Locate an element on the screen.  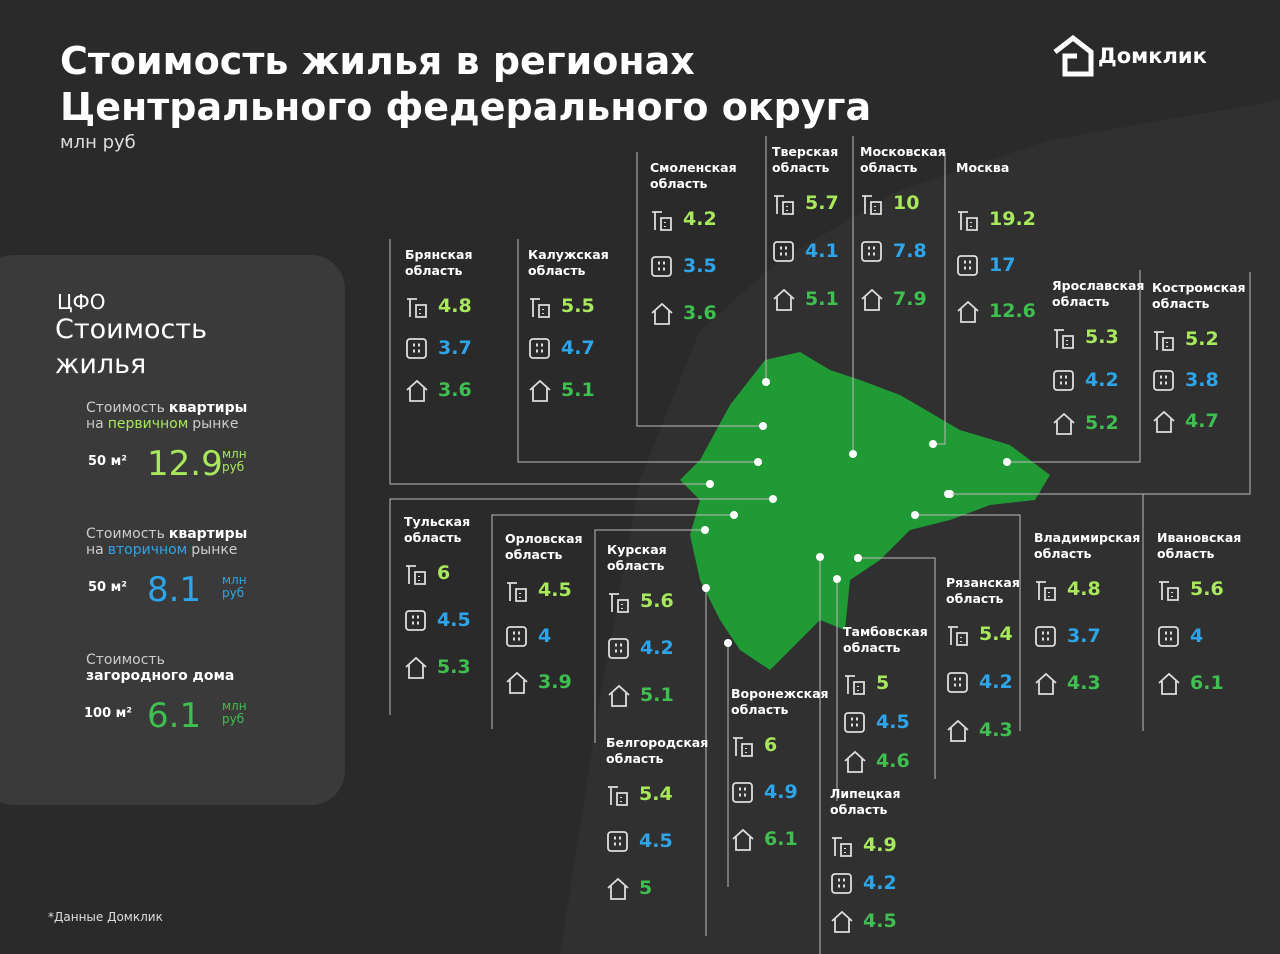
region-value: 7.8 is located at coordinates (910, 251).